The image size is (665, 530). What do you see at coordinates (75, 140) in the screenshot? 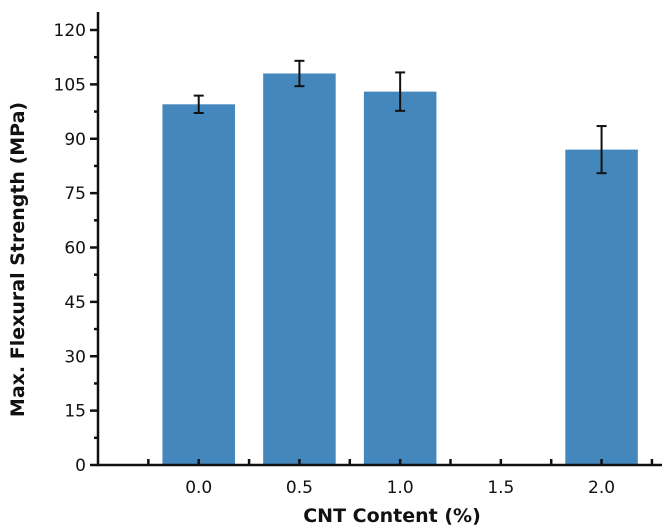
I see `y-tick-label: 90` at bounding box center [75, 140].